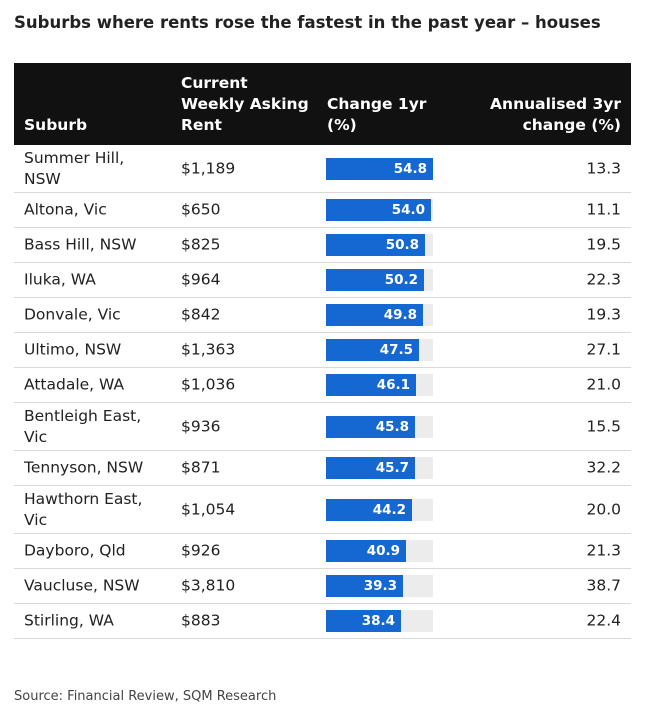  I want to click on bar-track: 45.8, so click(379, 426).